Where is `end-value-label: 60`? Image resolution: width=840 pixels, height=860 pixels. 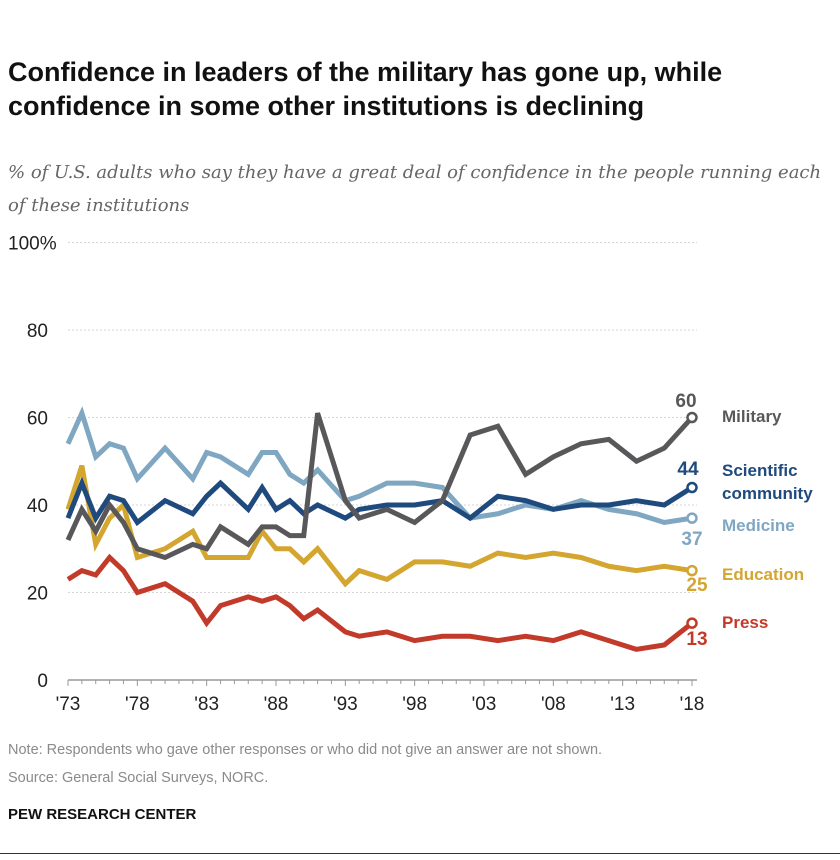 end-value-label: 60 is located at coordinates (685, 401).